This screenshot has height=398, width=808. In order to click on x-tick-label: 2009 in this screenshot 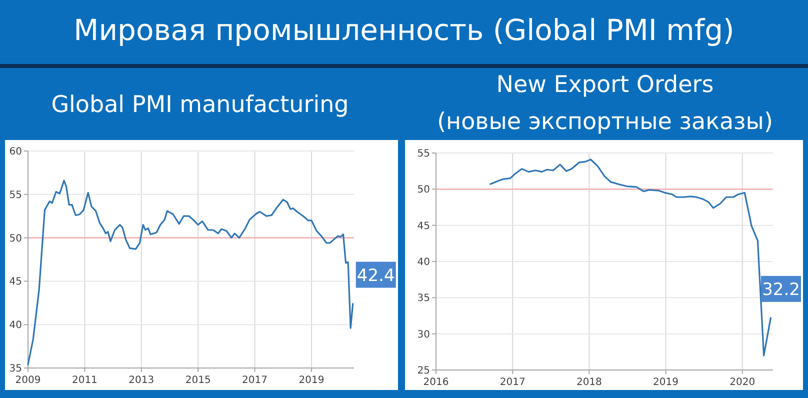, I will do `click(28, 380)`.